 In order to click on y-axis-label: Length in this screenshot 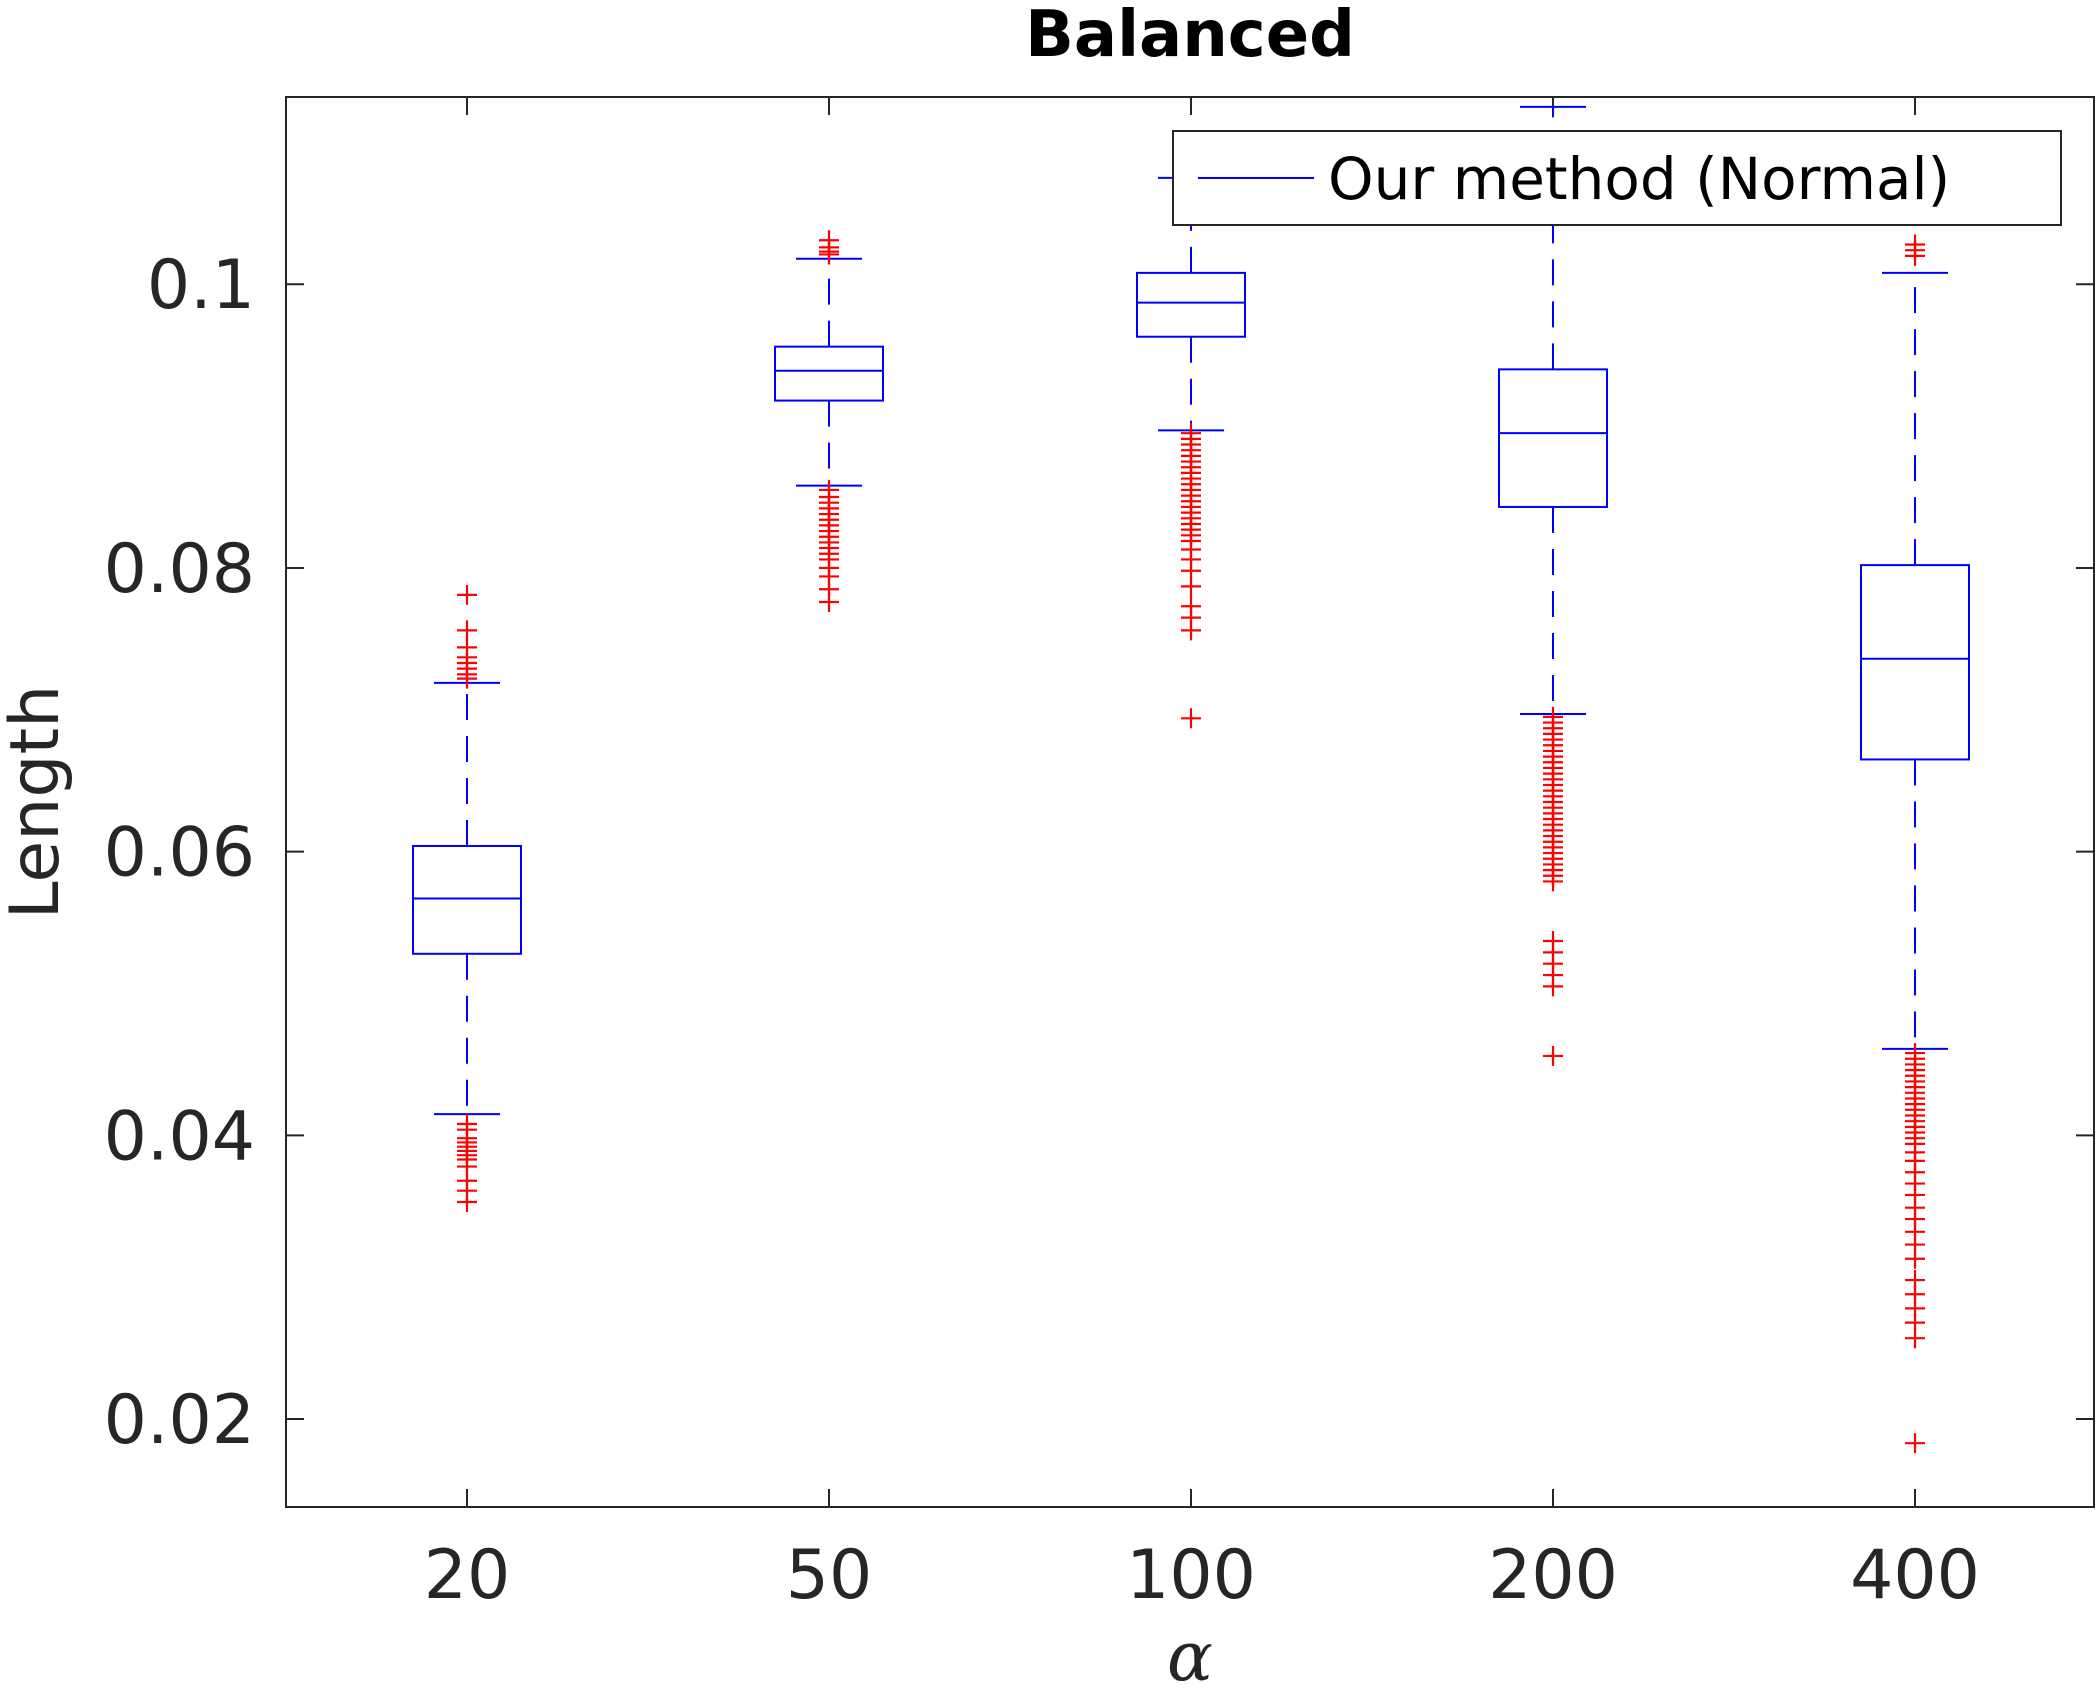, I will do `click(37, 802)`.